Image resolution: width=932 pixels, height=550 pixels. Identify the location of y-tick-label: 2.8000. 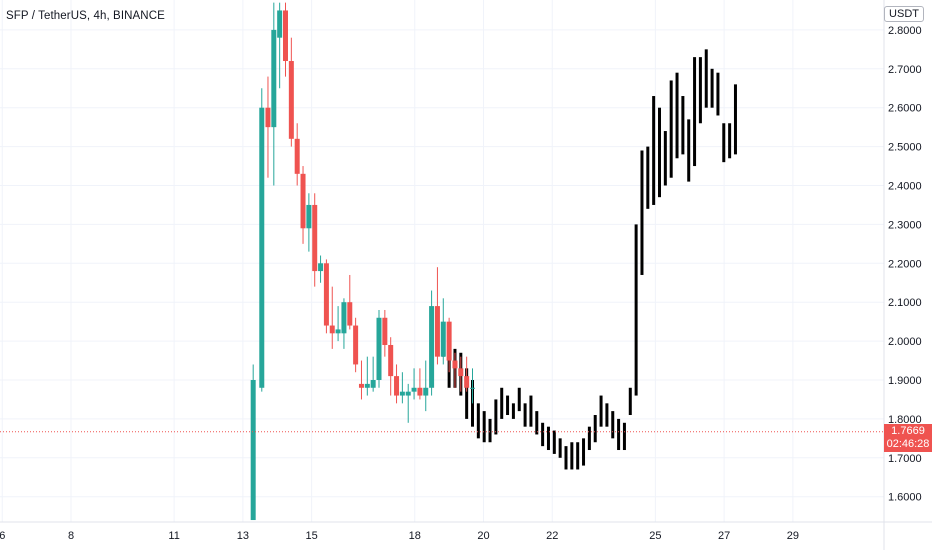
(905, 31).